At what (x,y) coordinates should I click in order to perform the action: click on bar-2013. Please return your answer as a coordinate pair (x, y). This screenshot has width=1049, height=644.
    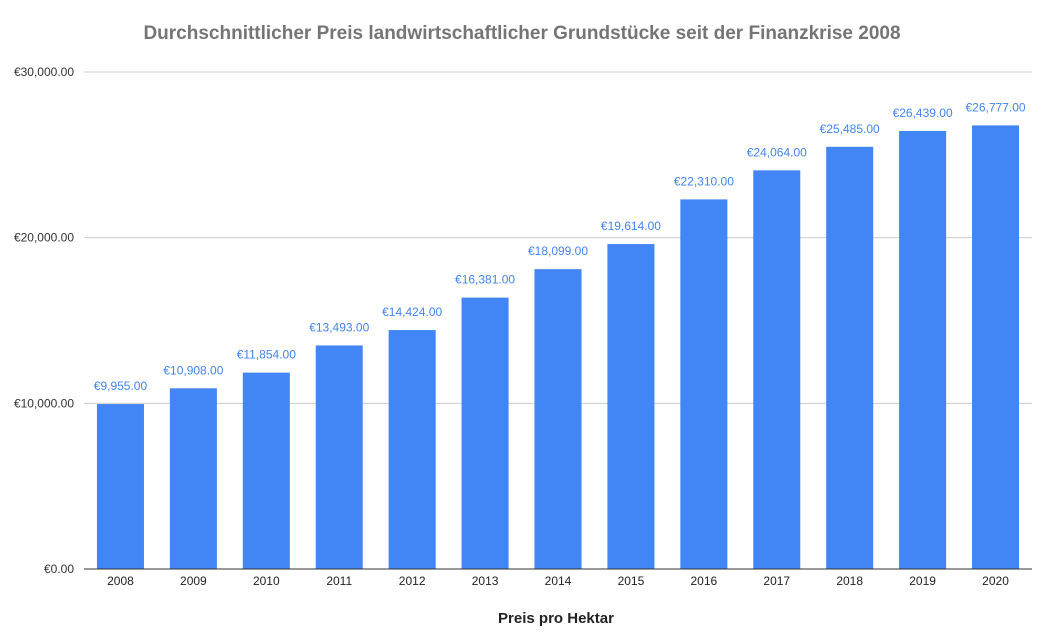
    Looking at the image, I should click on (485, 433).